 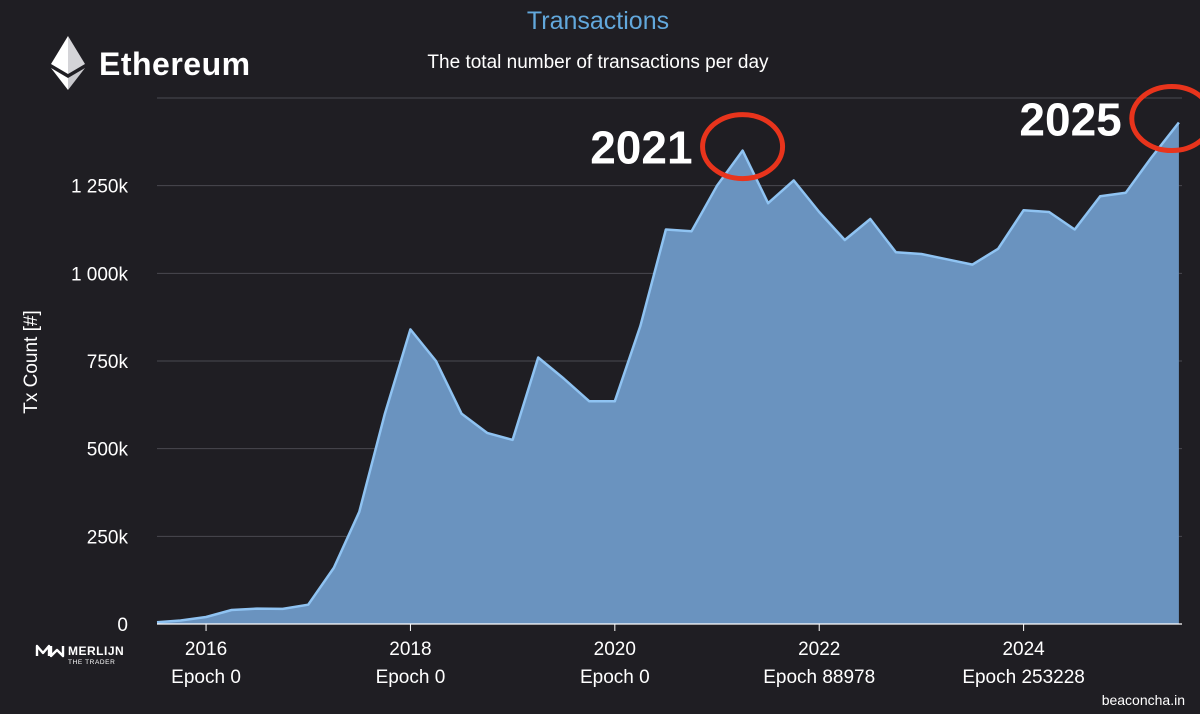 I want to click on chart-subtitle: The total number of transactions per day, so click(x=598, y=62).